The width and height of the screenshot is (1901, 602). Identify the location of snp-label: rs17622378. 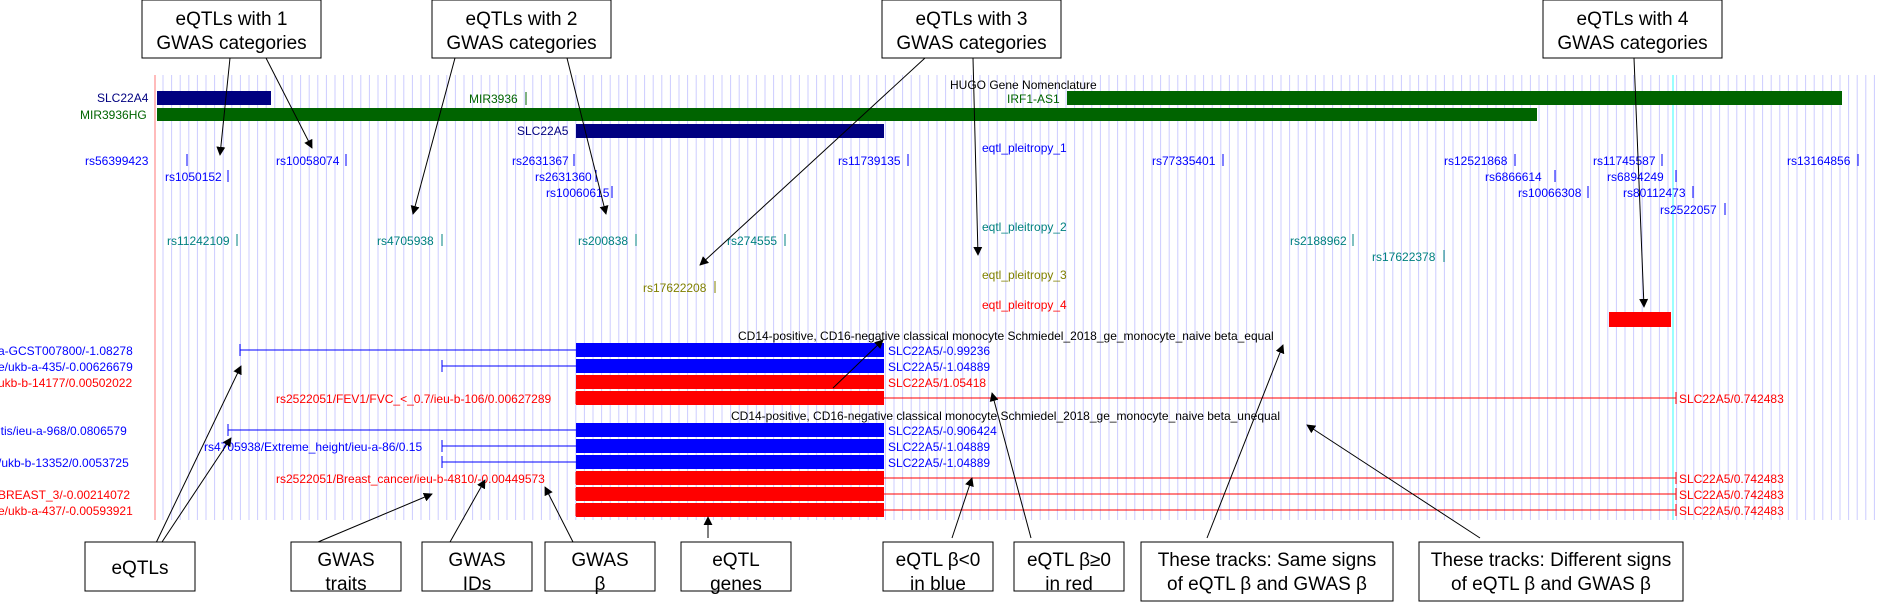
(1404, 257).